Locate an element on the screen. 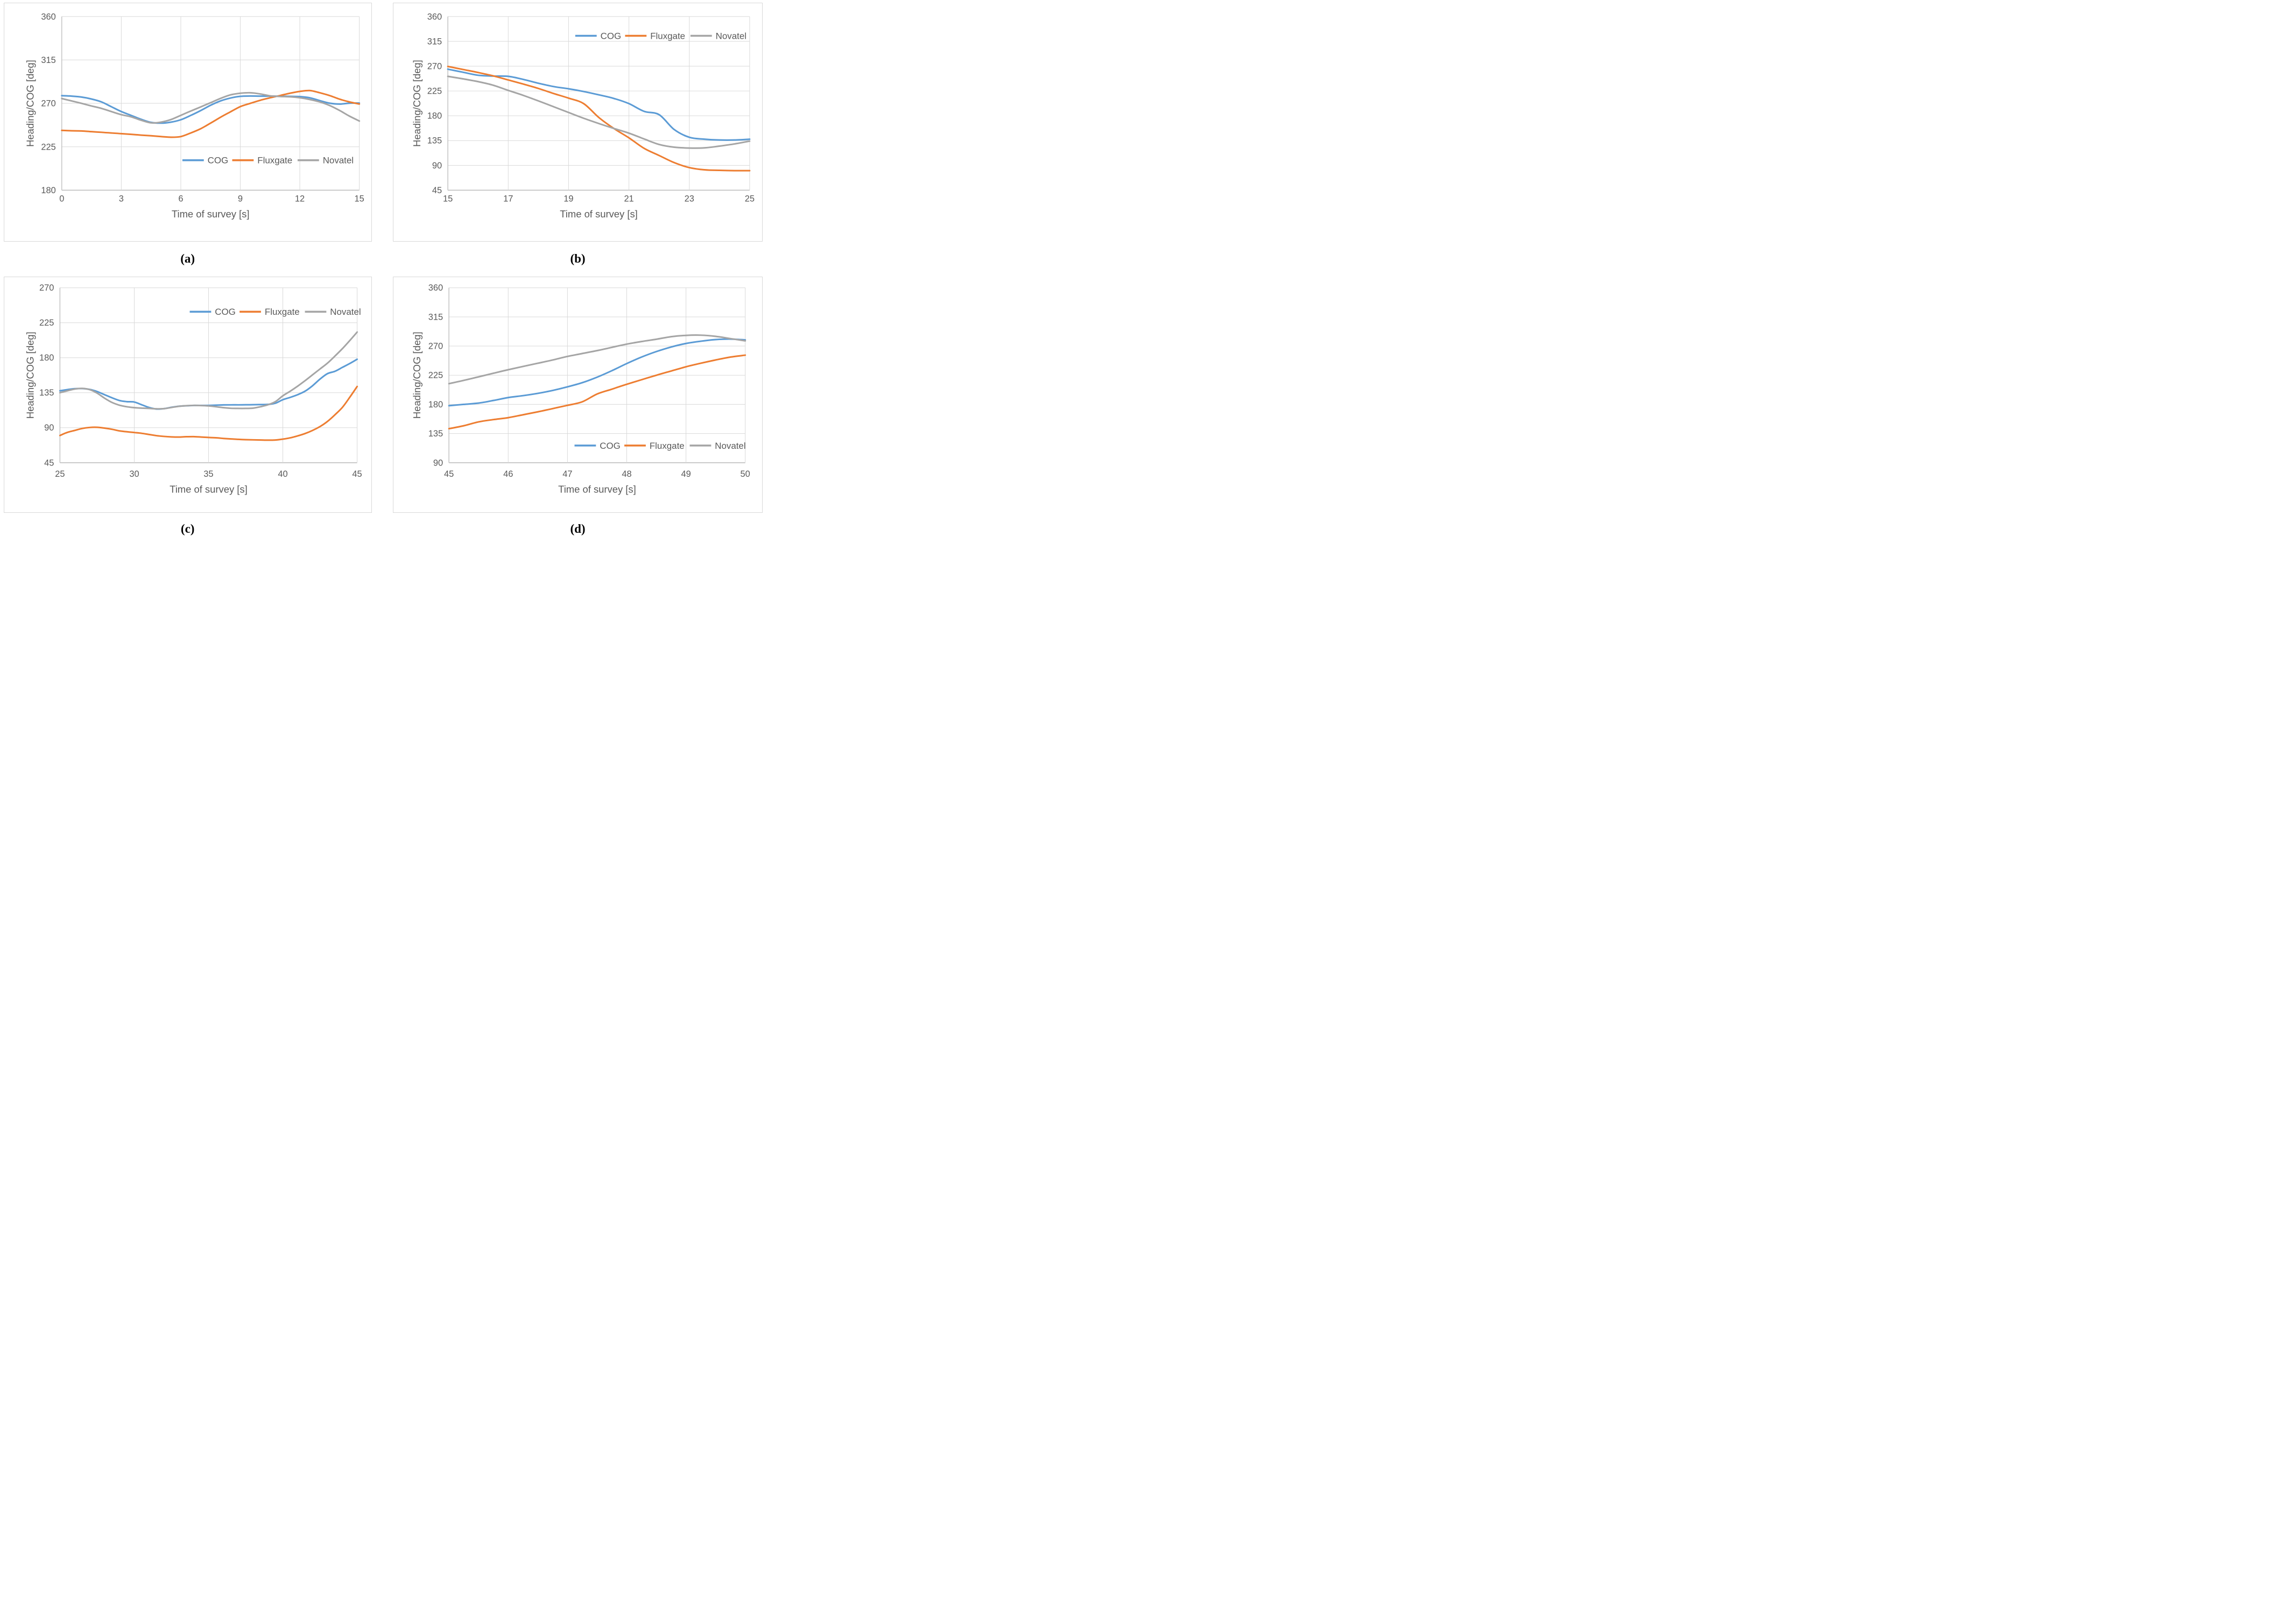 The width and height of the screenshot is (2296, 1622). x-tick-label: 3 is located at coordinates (120, 199).